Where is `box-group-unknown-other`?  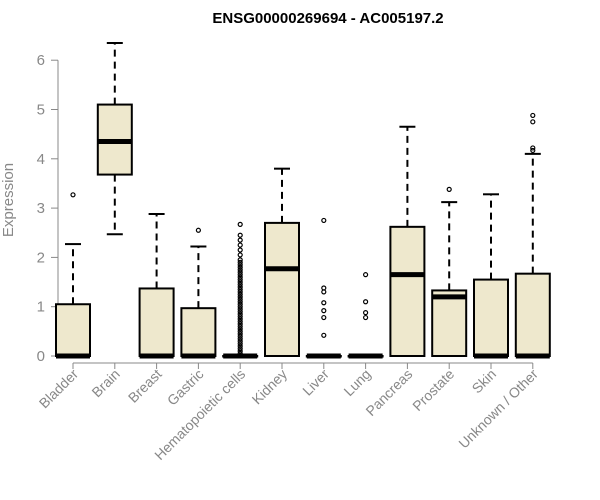
box-group-unknown-other is located at coordinates (532, 235).